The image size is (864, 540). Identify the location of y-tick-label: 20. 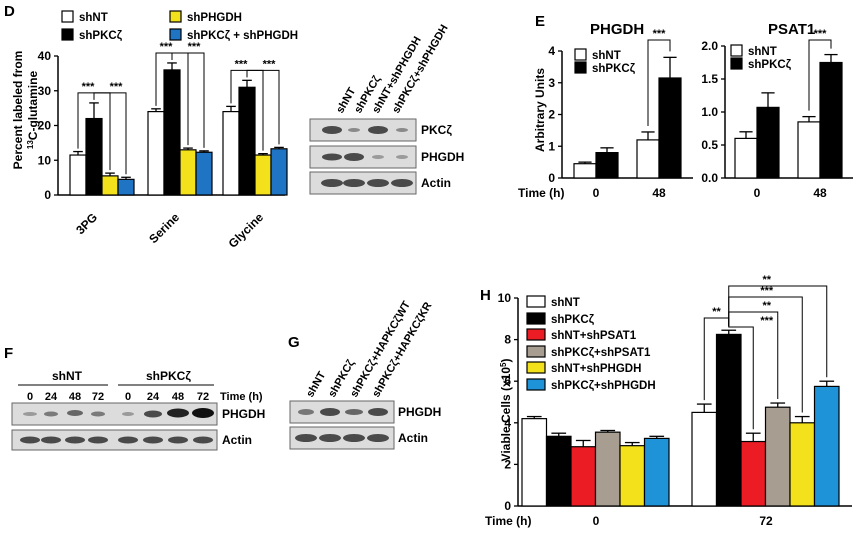
(45, 126).